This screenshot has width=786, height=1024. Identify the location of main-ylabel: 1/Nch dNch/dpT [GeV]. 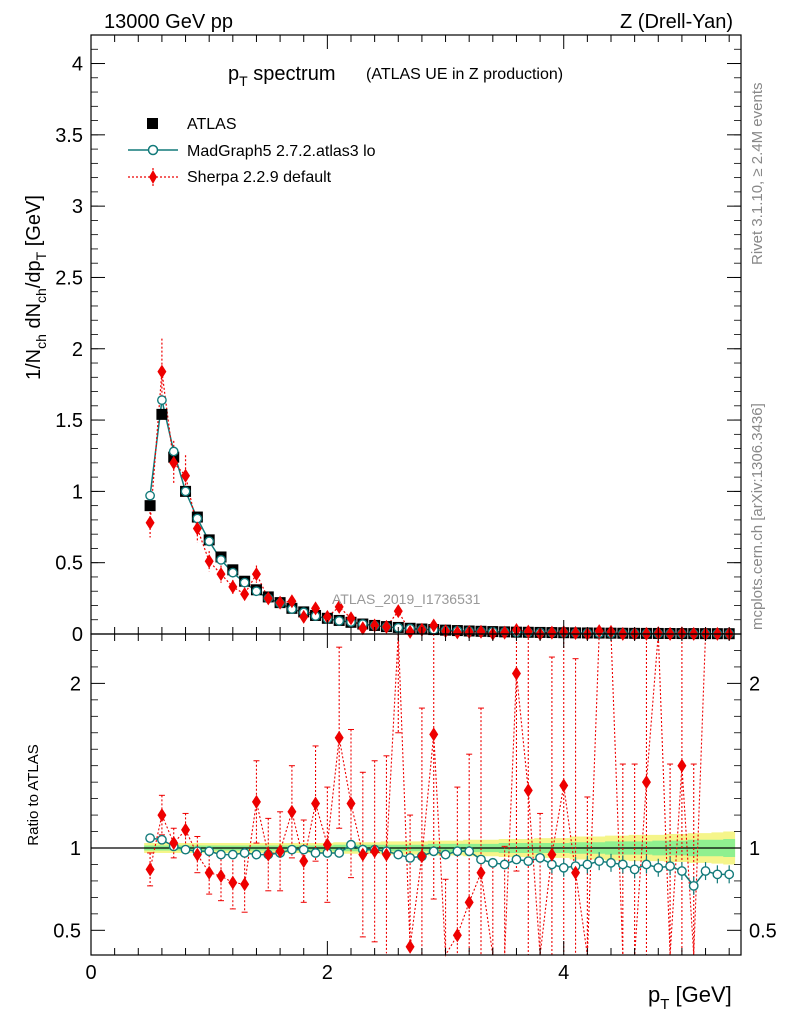
(36, 287).